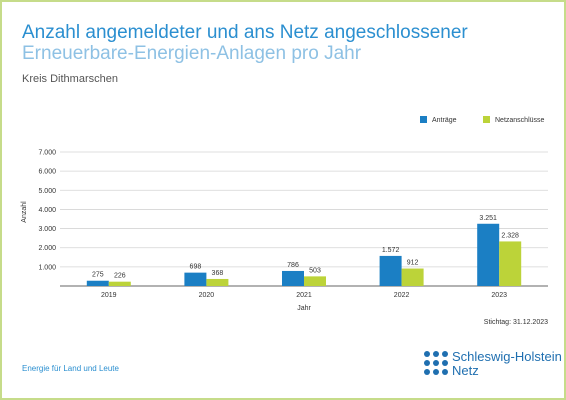  Describe the element at coordinates (120, 276) in the screenshot. I see `data-label: 226` at that location.